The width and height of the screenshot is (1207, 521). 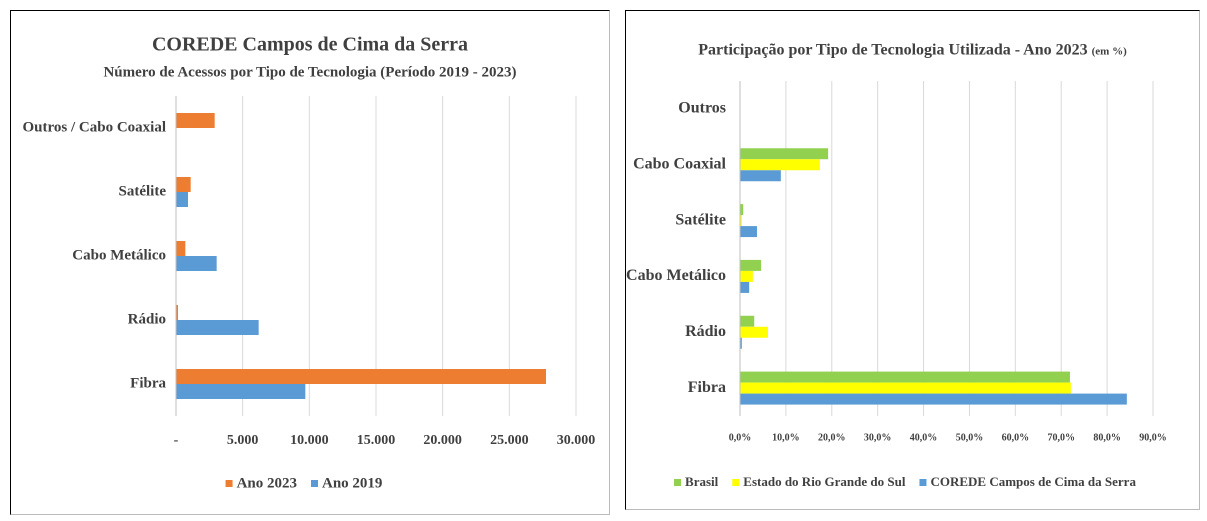 What do you see at coordinates (924, 437) in the screenshot?
I see `x-tick-label: 40,0%` at bounding box center [924, 437].